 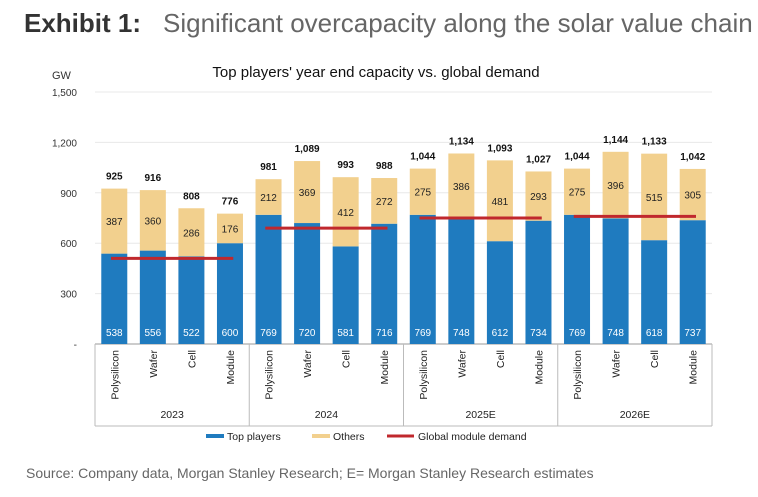 What do you see at coordinates (384, 333) in the screenshot?
I see `data-label-top-players: 716` at bounding box center [384, 333].